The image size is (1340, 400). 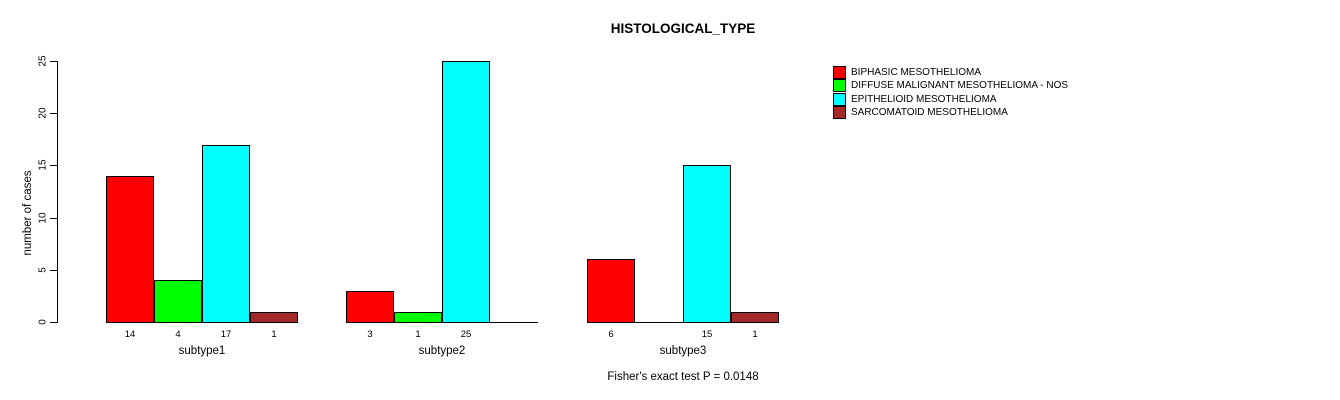 What do you see at coordinates (442, 351) in the screenshot?
I see `x-axis-category-label: subtype2` at bounding box center [442, 351].